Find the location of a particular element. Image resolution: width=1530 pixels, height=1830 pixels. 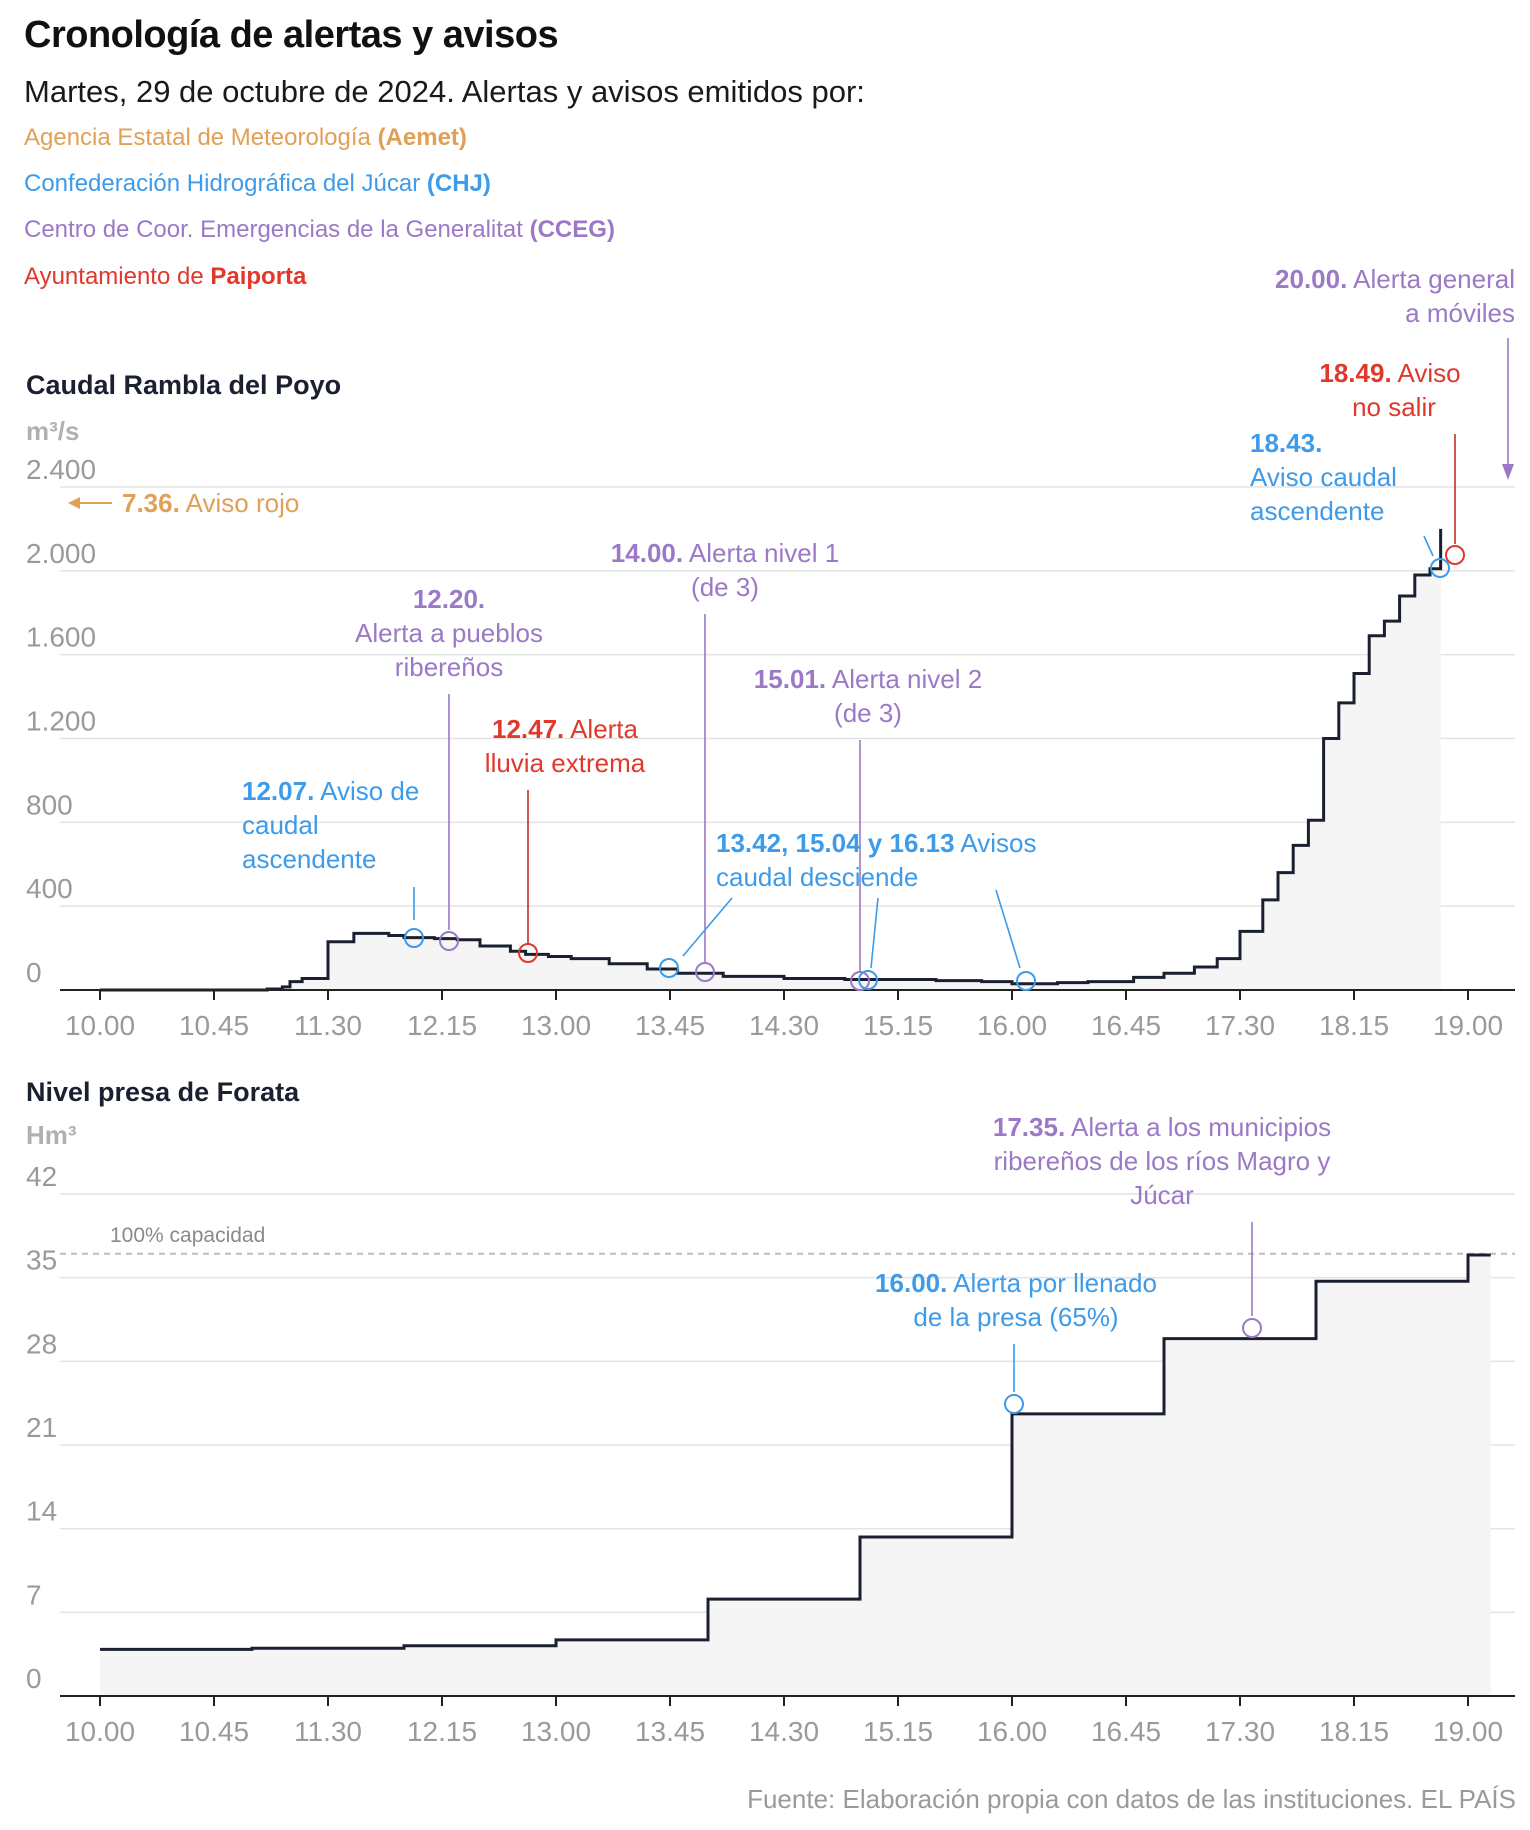

y-tick-label-1-2: 14 is located at coordinates (41, 1511).